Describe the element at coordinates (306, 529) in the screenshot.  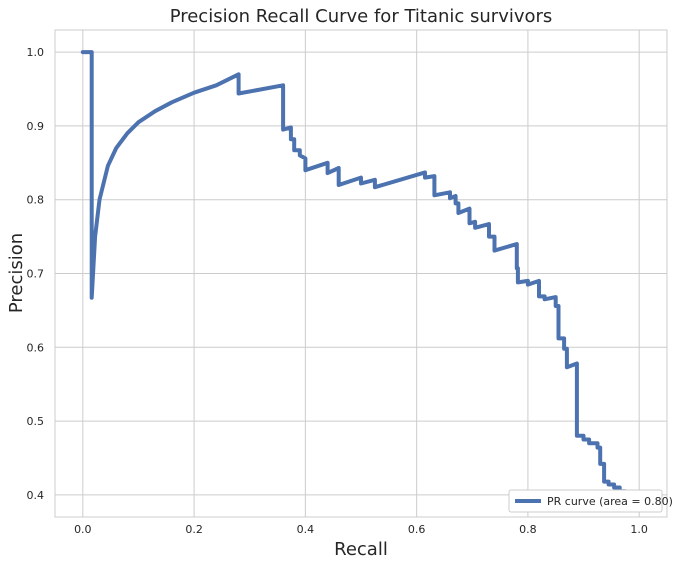
I see `x-tick-label: 0.4` at that location.